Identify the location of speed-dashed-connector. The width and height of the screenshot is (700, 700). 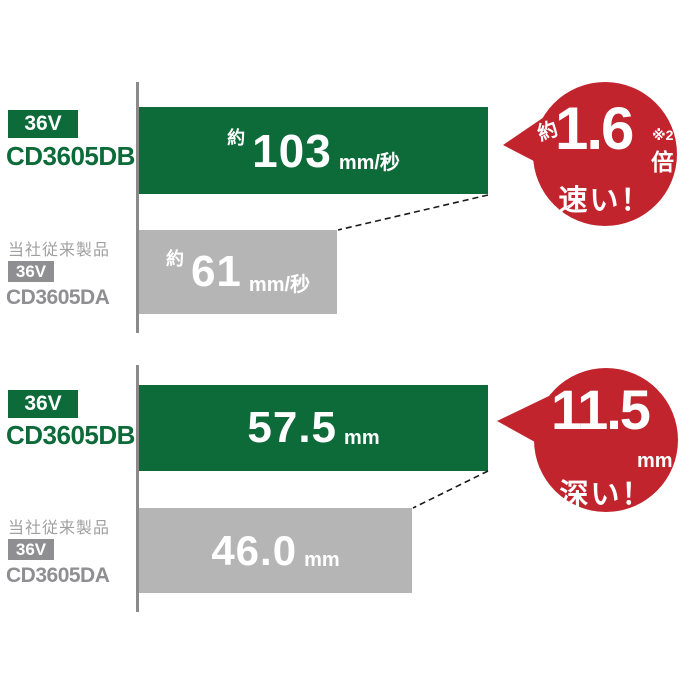
(413, 212).